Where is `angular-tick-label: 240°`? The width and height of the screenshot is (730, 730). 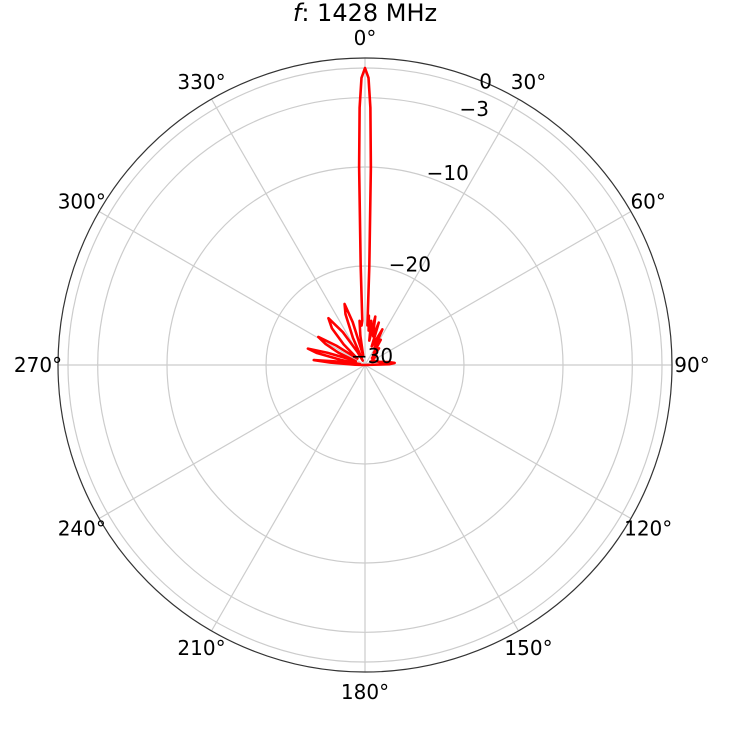
angular-tick-label: 240° is located at coordinates (82, 529).